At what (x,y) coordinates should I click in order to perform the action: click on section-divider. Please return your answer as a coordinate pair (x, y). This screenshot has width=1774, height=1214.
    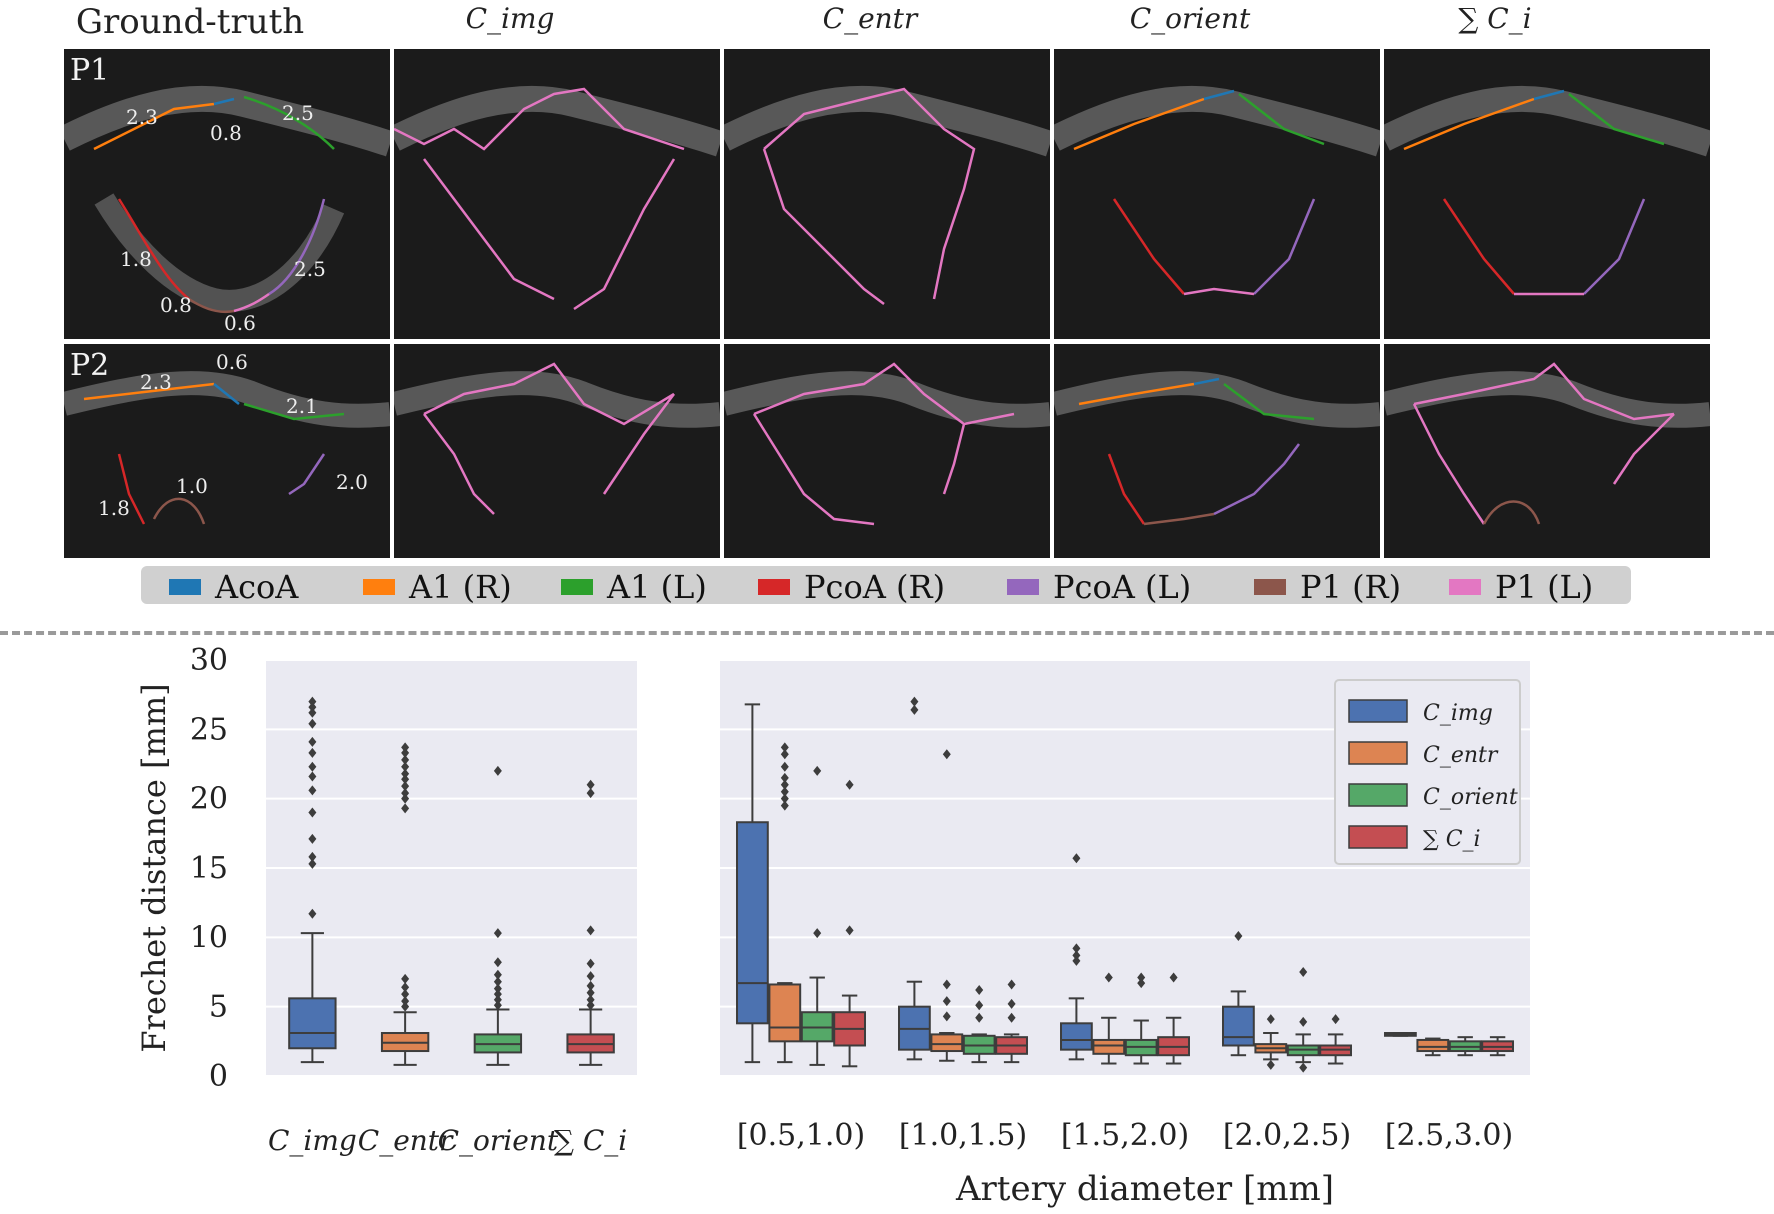
    Looking at the image, I should click on (887, 633).